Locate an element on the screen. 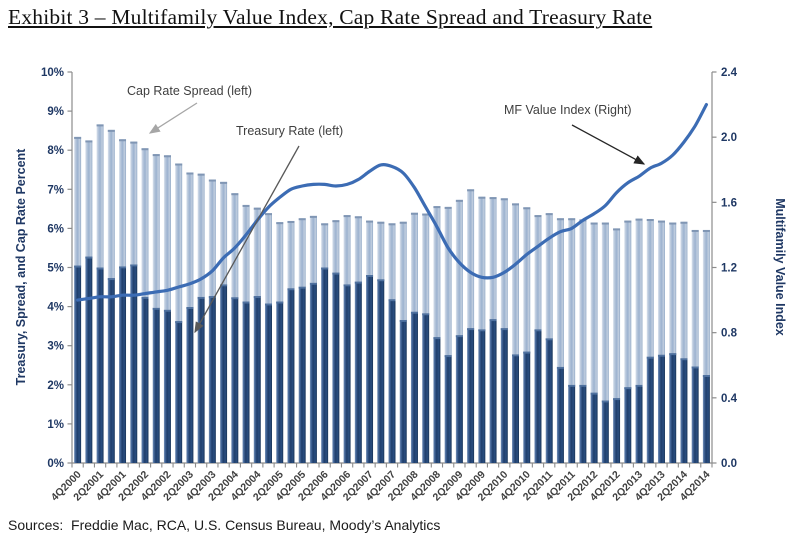 This screenshot has height=551, width=797. bar-4Q2008 is located at coordinates (437, 334).